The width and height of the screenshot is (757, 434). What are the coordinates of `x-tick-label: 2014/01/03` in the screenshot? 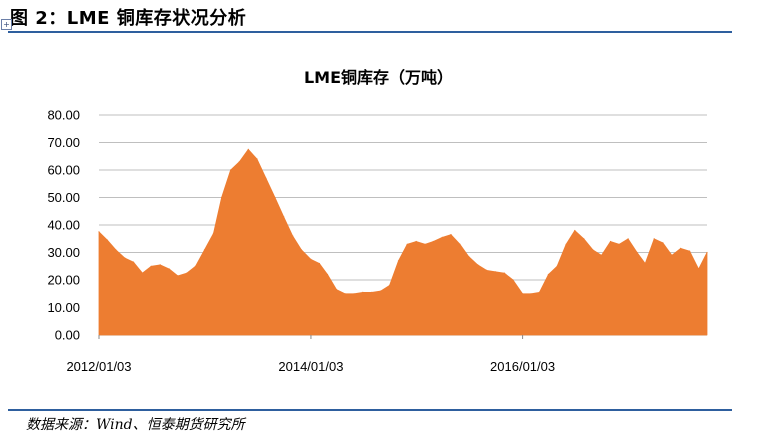 It's located at (310, 366).